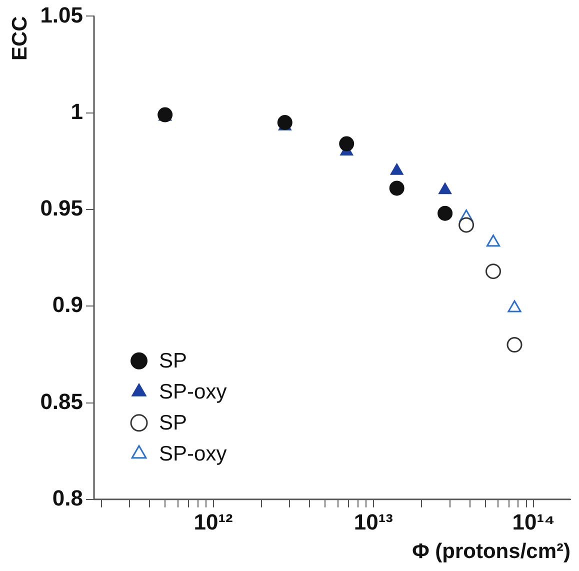 This screenshot has height=571, width=579. What do you see at coordinates (62, 401) in the screenshot?
I see `y-tick-label: 0.85` at bounding box center [62, 401].